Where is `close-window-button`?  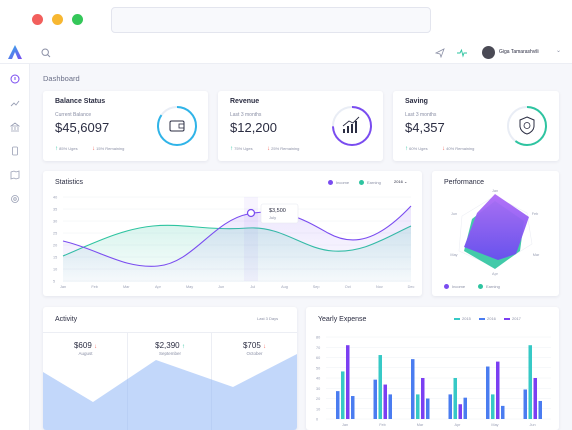 close-window-button is located at coordinates (37, 19).